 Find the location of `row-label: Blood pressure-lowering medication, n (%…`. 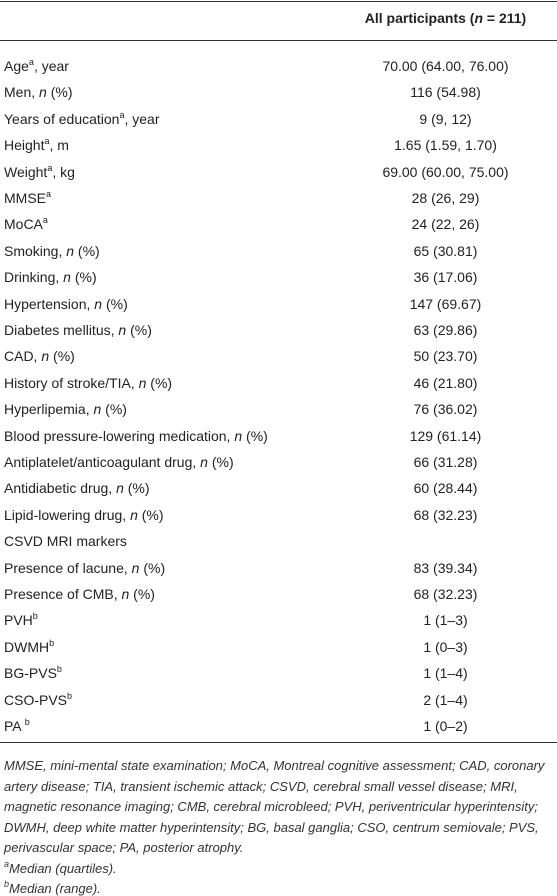

row-label: Blood pressure-lowering medication, n (%… is located at coordinates (136, 436).